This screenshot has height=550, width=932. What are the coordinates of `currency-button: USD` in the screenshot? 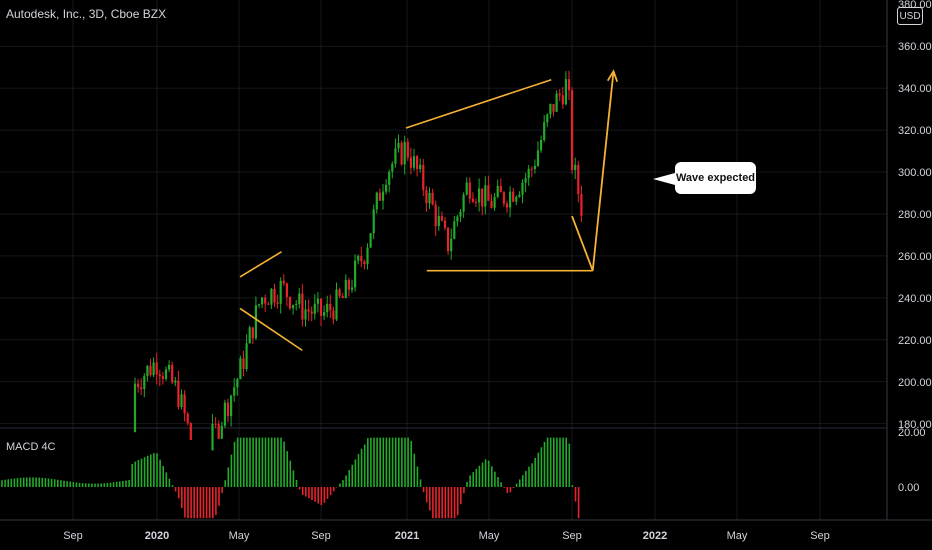 It's located at (910, 16).